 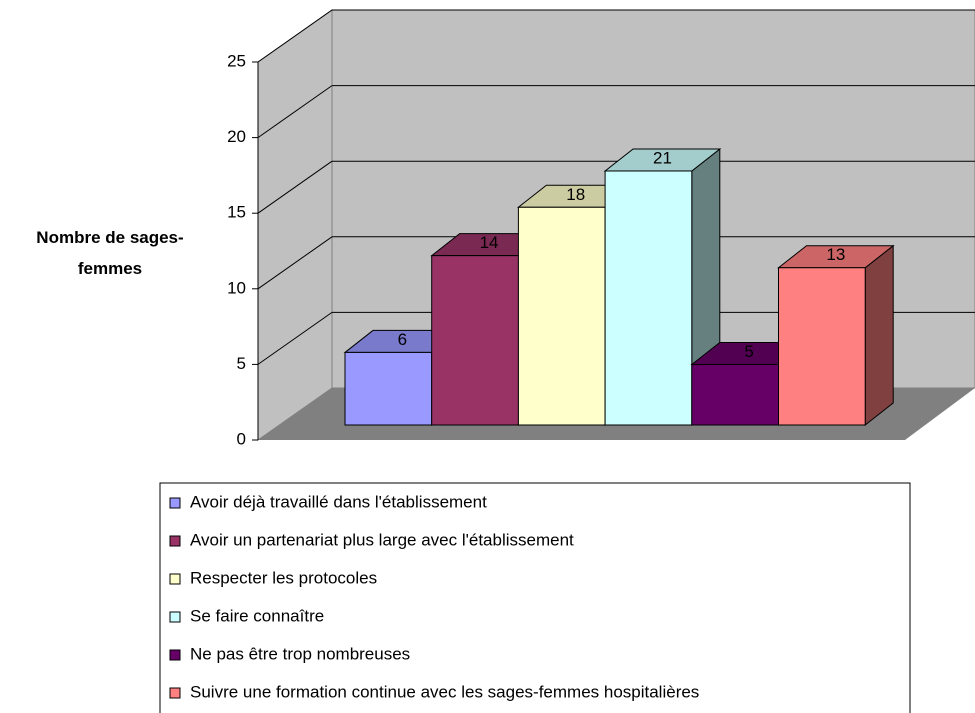 What do you see at coordinates (662, 157) in the screenshot?
I see `data-label: 21` at bounding box center [662, 157].